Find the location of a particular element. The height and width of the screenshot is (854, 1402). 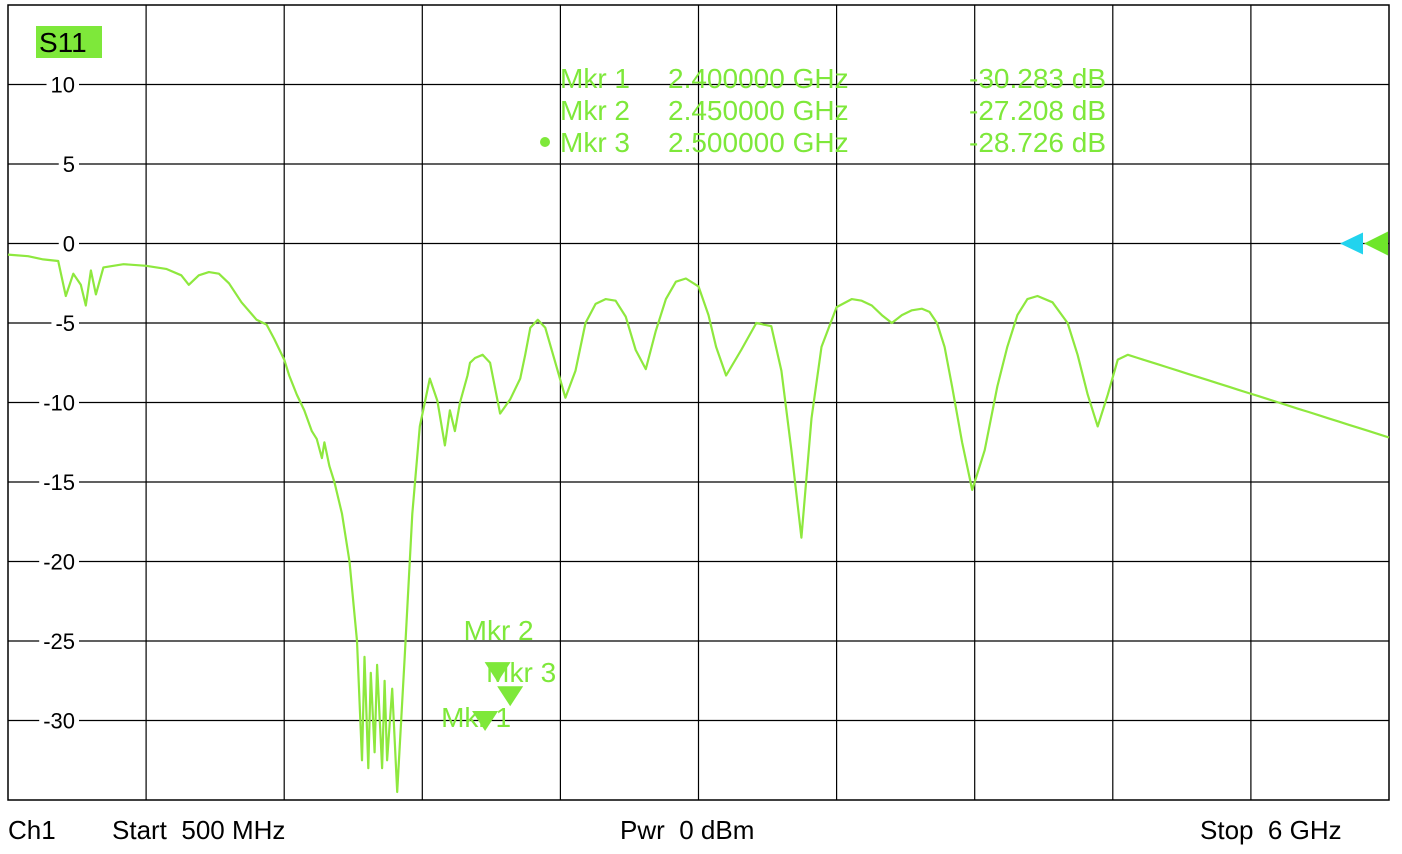

active-marker-dot is located at coordinates (545, 142).